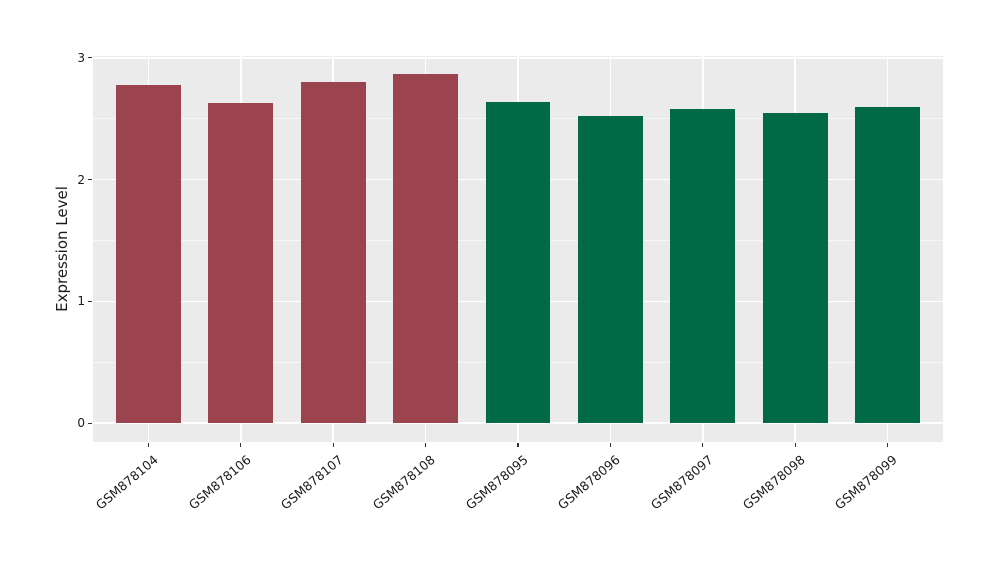 The height and width of the screenshot is (580, 1000). Describe the element at coordinates (773, 482) in the screenshot. I see `x-tick-label-GSM878098: GSM878098` at that location.